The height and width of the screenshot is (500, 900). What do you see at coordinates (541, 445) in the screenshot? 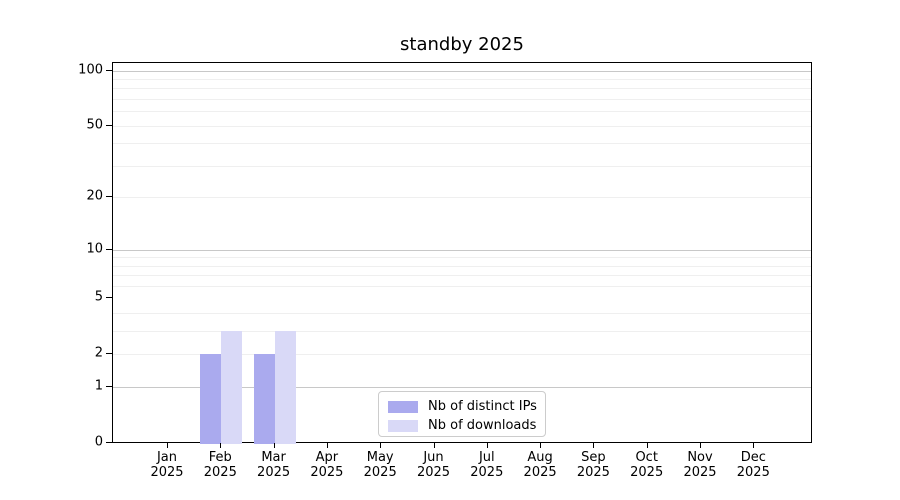
I see `x-tick-aug` at bounding box center [541, 445].